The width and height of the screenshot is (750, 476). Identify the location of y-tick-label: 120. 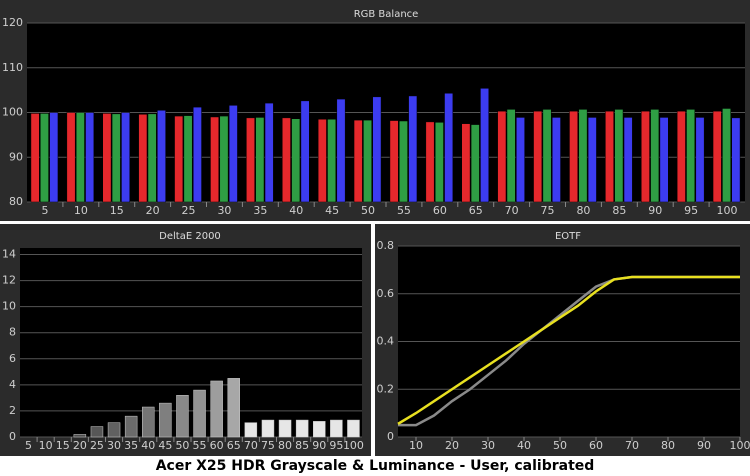
(12, 22).